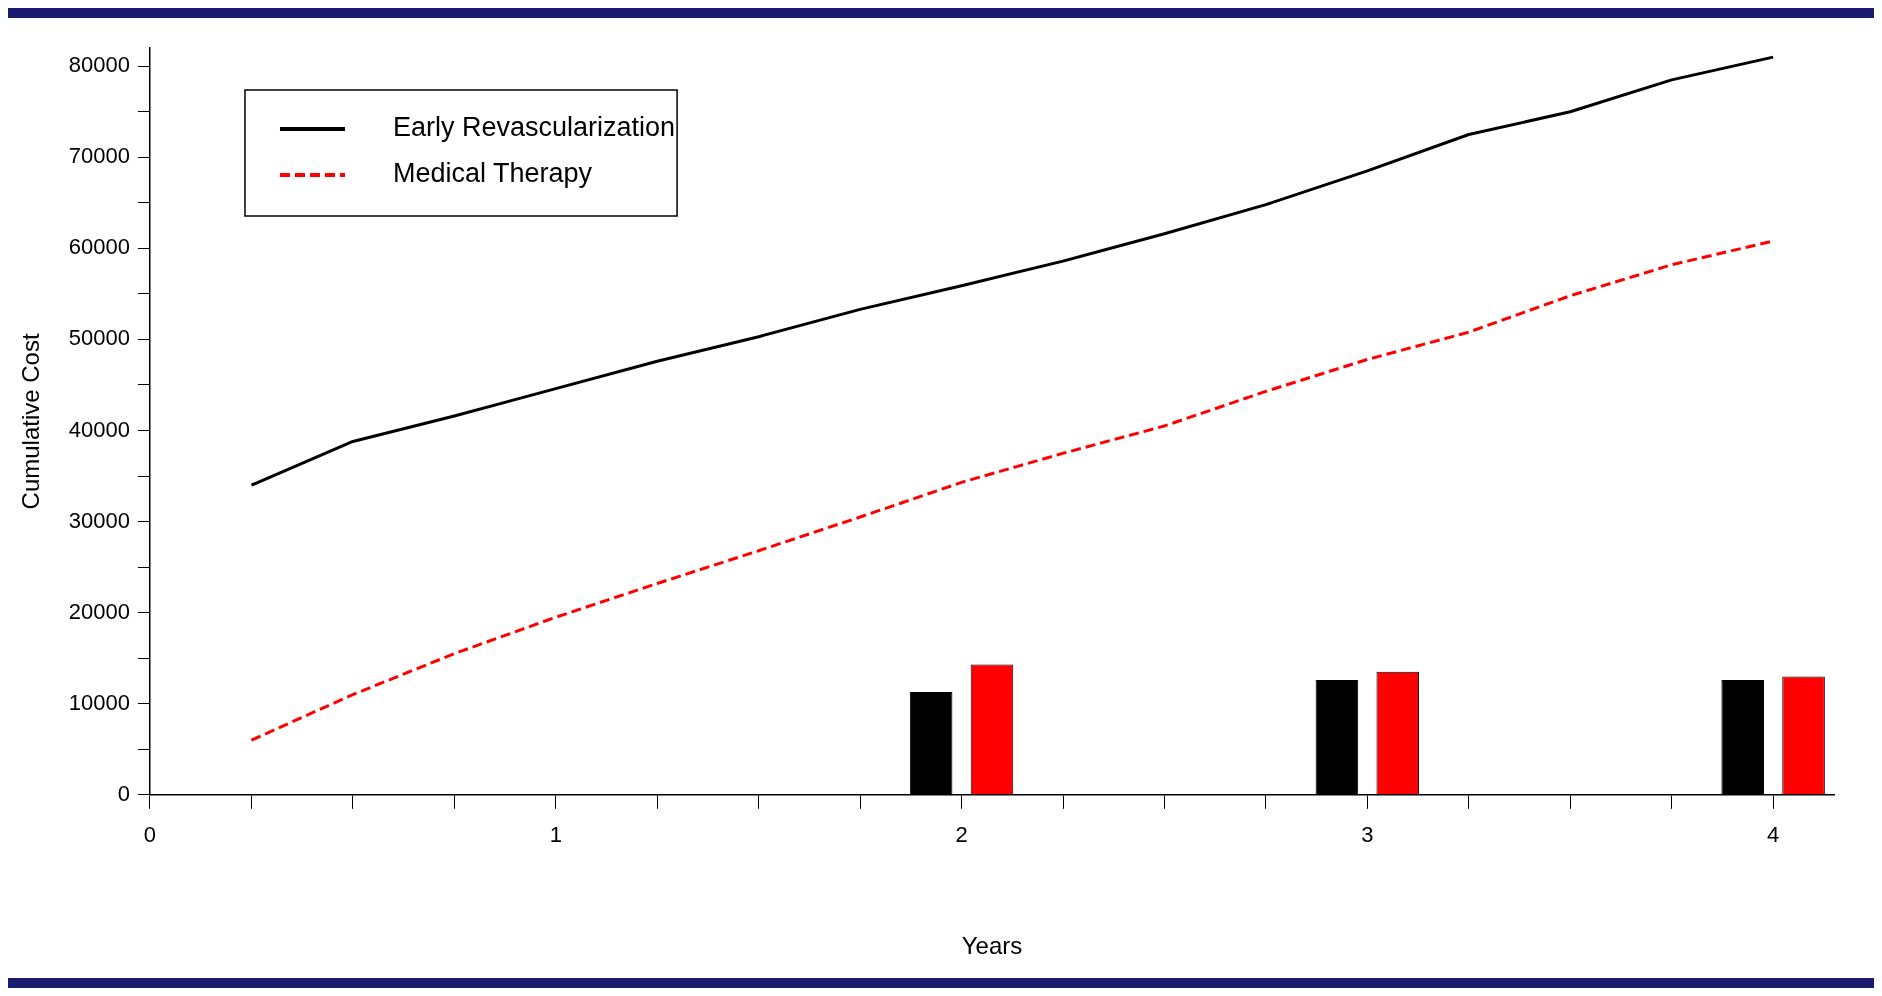 The image size is (1882, 996). Describe the element at coordinates (99, 611) in the screenshot. I see `y-tick-label: 20000` at that location.